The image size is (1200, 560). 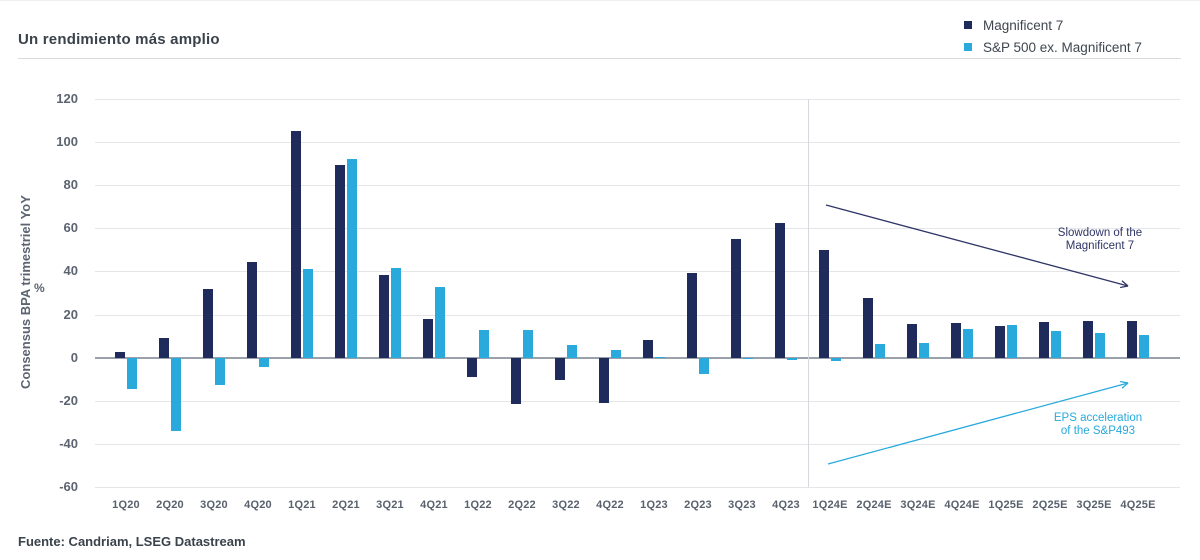 What do you see at coordinates (924, 350) in the screenshot?
I see `bar-sp500-ex-mag7-3q24e` at bounding box center [924, 350].